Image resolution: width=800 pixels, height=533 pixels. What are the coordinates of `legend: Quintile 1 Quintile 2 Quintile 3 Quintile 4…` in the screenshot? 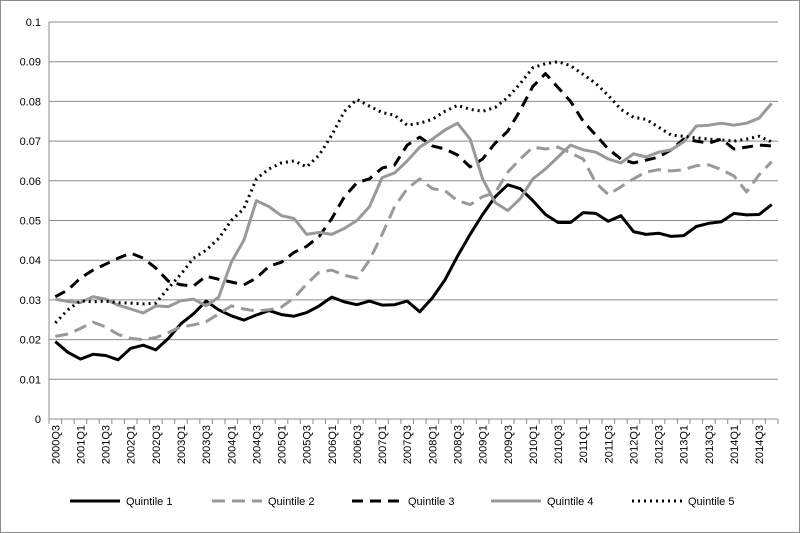 It's located at (402, 502).